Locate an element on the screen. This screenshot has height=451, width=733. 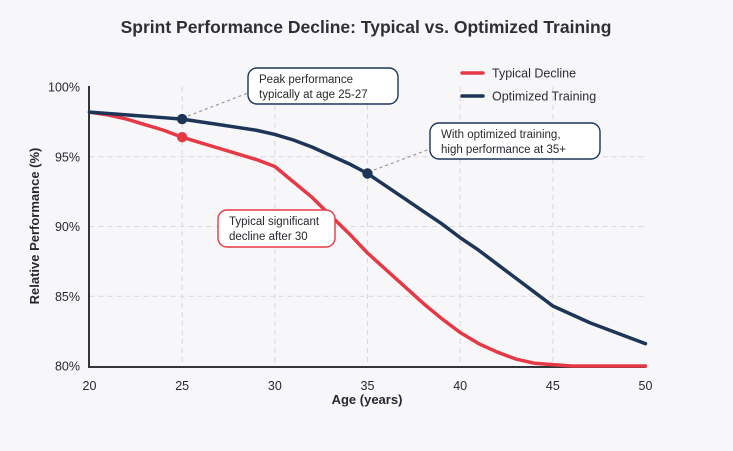
annotation-connector-peak is located at coordinates (218, 104).